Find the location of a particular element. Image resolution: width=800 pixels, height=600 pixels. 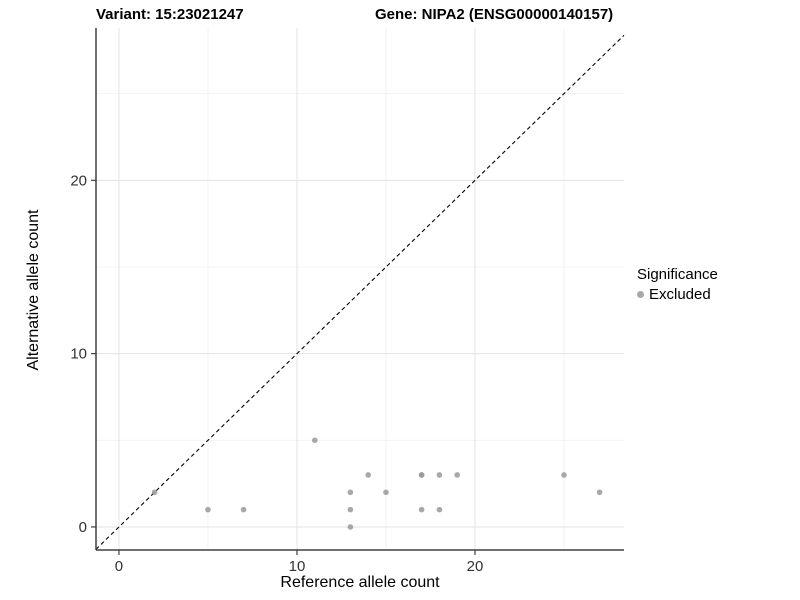

x-tick-label: 0 is located at coordinates (119, 566).